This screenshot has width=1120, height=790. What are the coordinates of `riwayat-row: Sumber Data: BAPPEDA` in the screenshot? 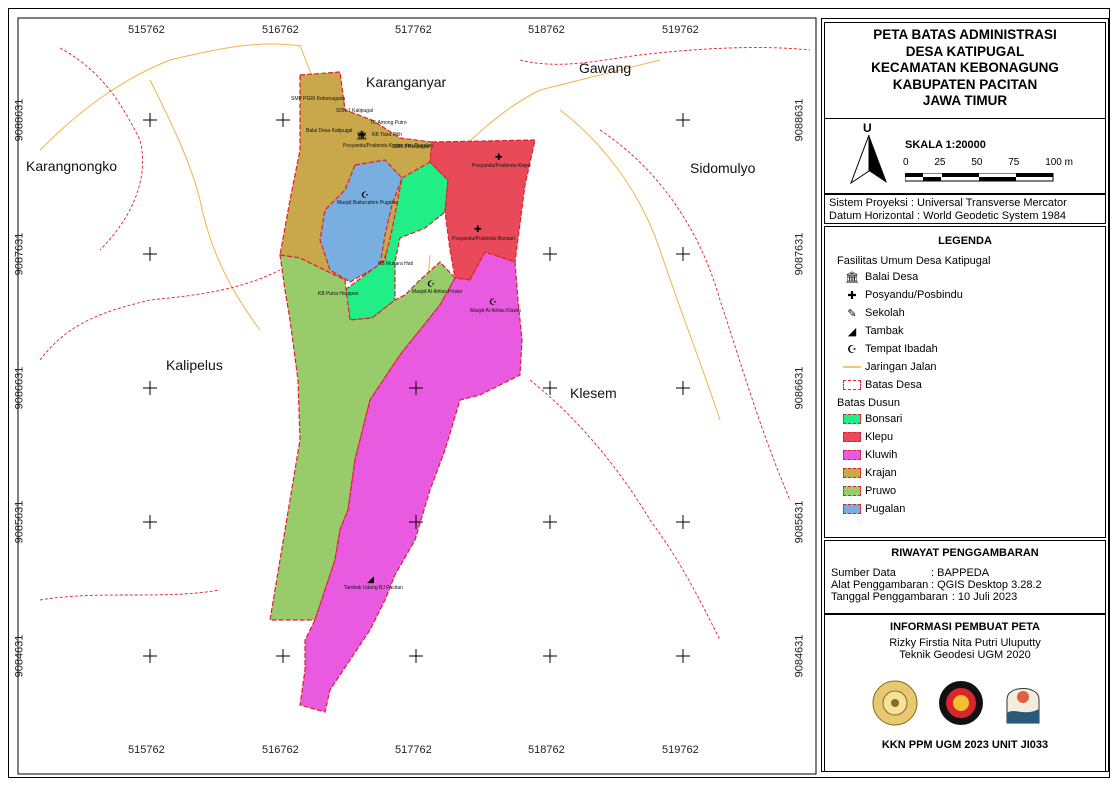 It's located at (965, 573).